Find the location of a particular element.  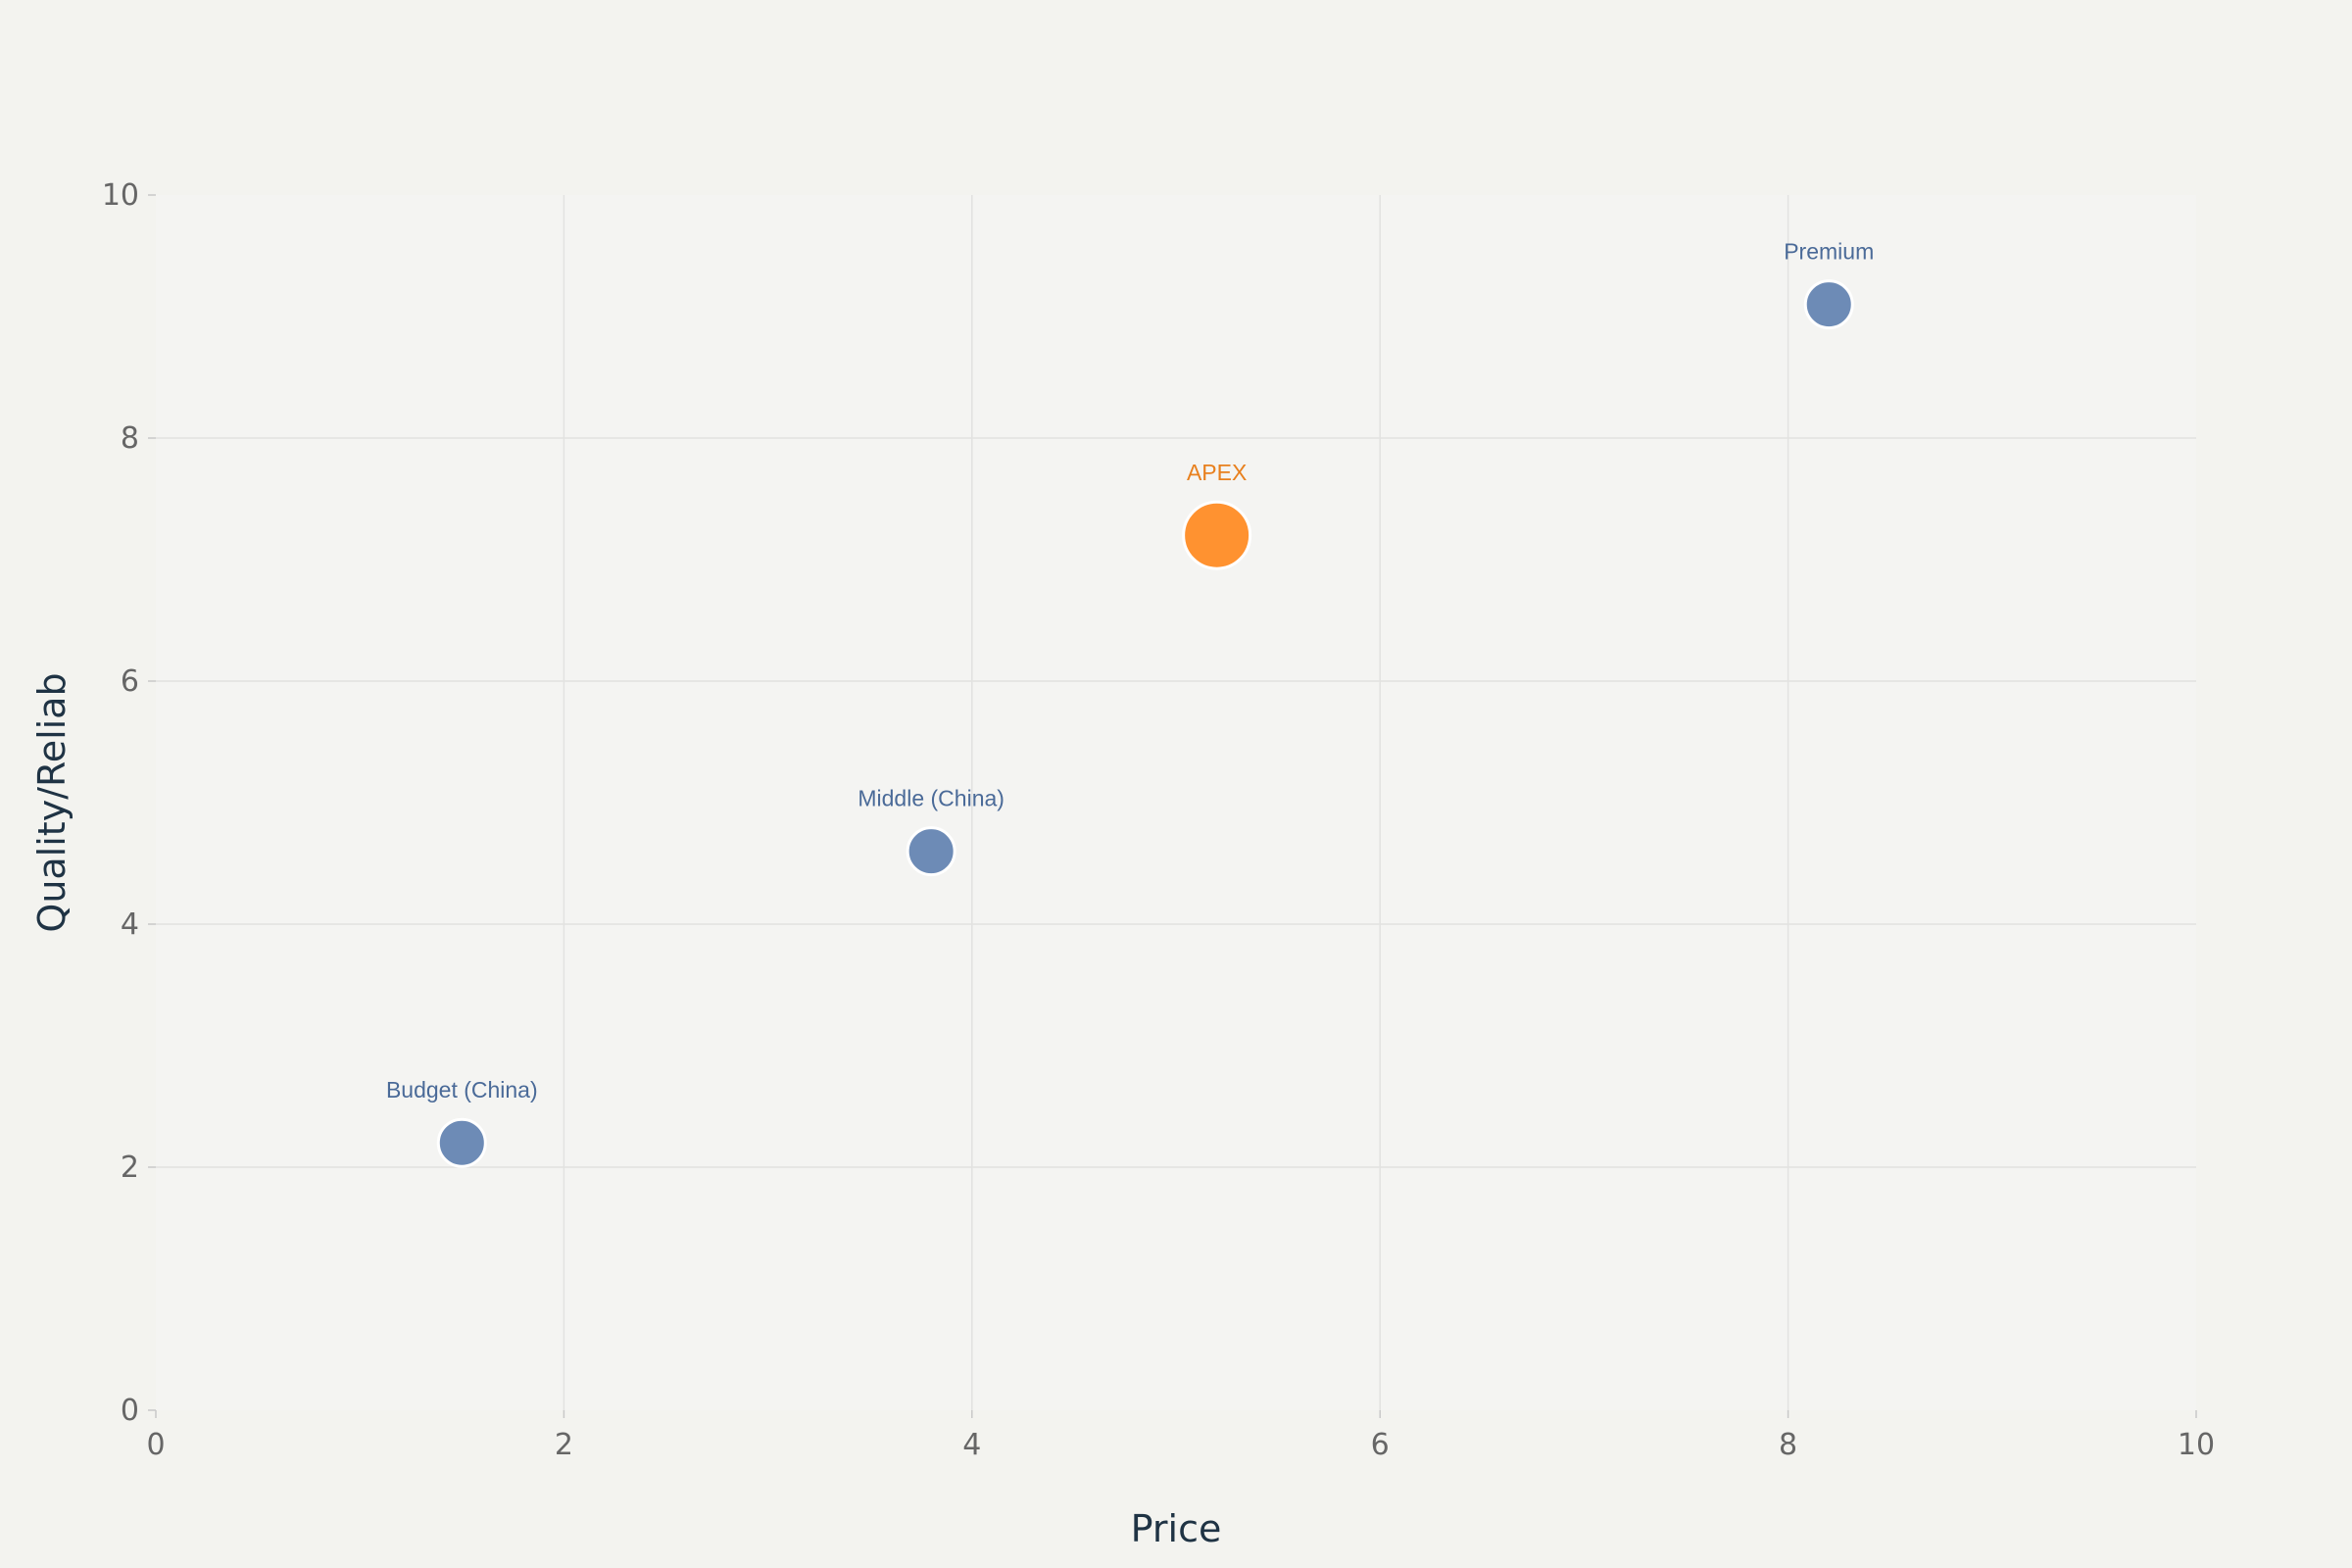

data-point-label: APEX is located at coordinates (1217, 472).